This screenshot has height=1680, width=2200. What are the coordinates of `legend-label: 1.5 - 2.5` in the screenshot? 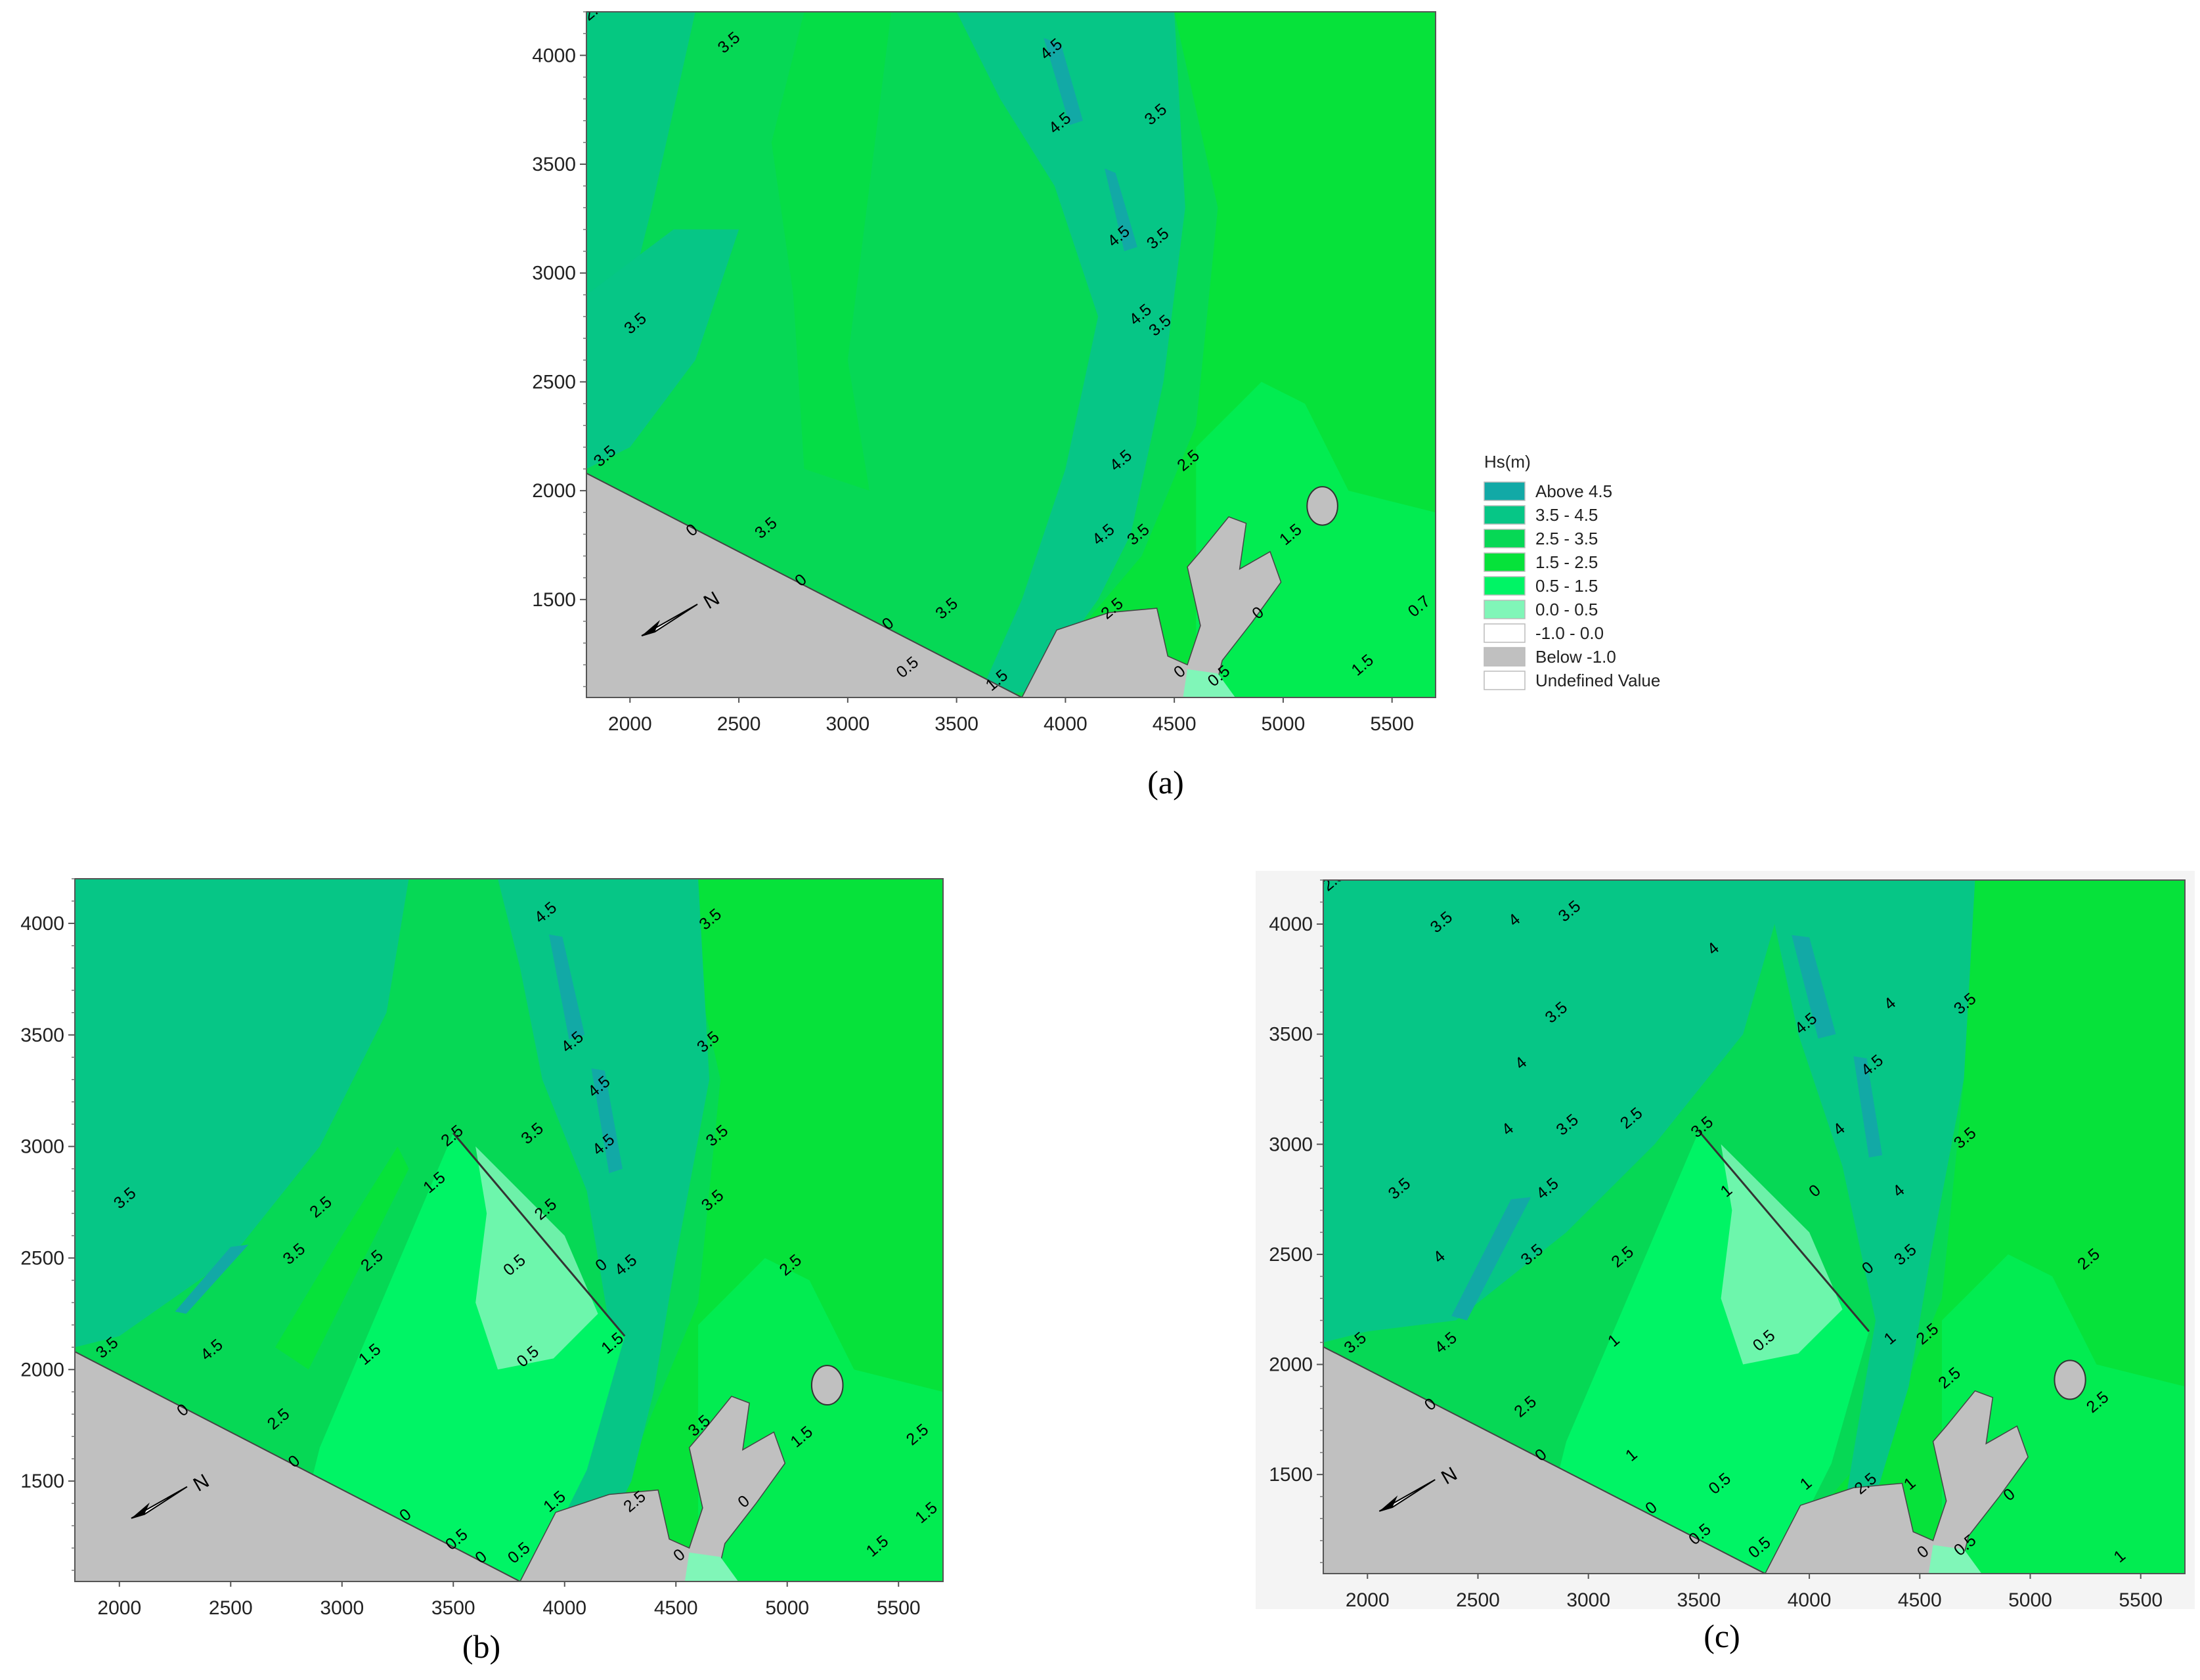 It's located at (1566, 562).